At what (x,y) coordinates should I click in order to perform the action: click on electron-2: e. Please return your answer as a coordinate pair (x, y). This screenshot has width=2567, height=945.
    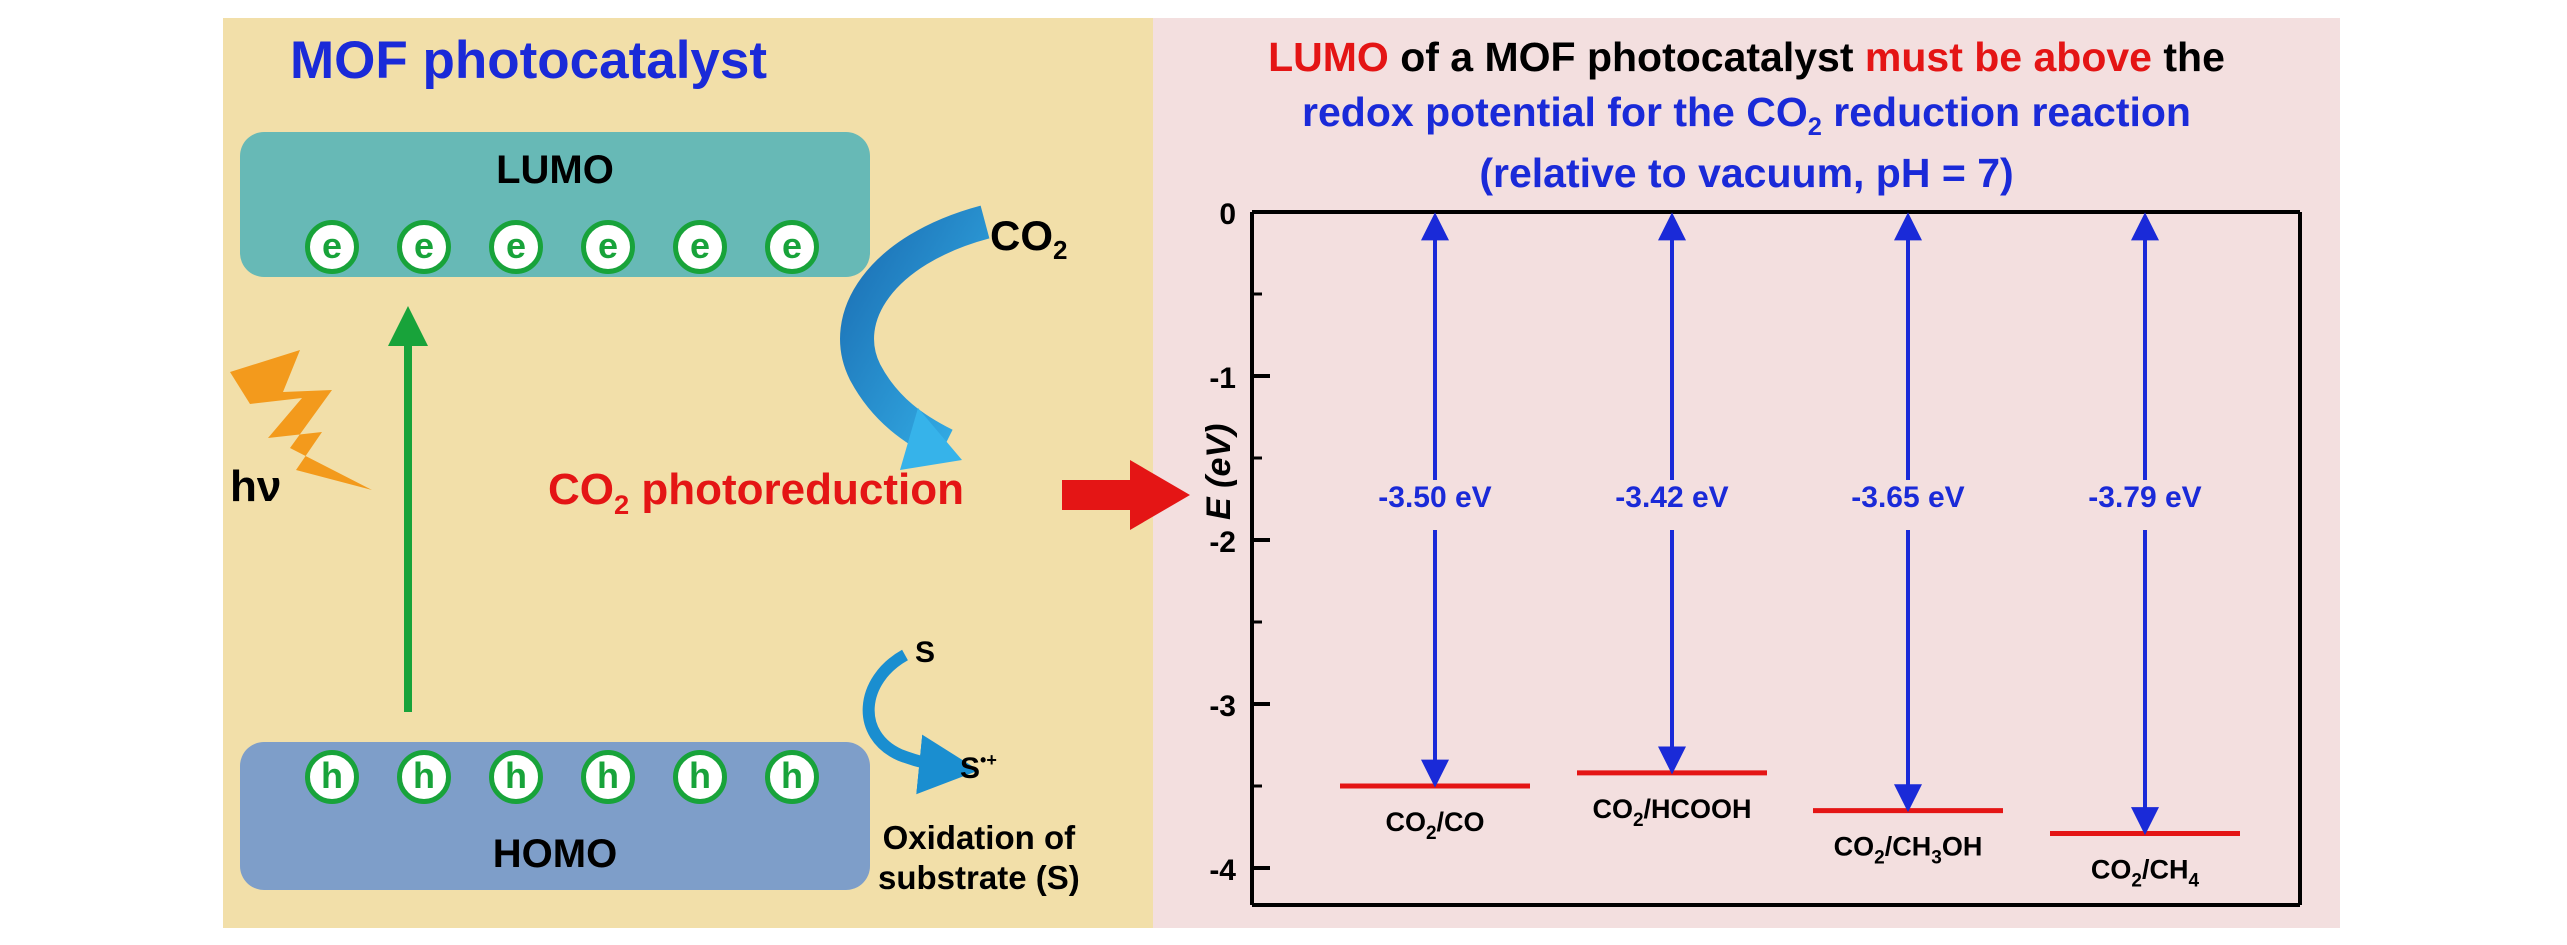
    Looking at the image, I should click on (424, 247).